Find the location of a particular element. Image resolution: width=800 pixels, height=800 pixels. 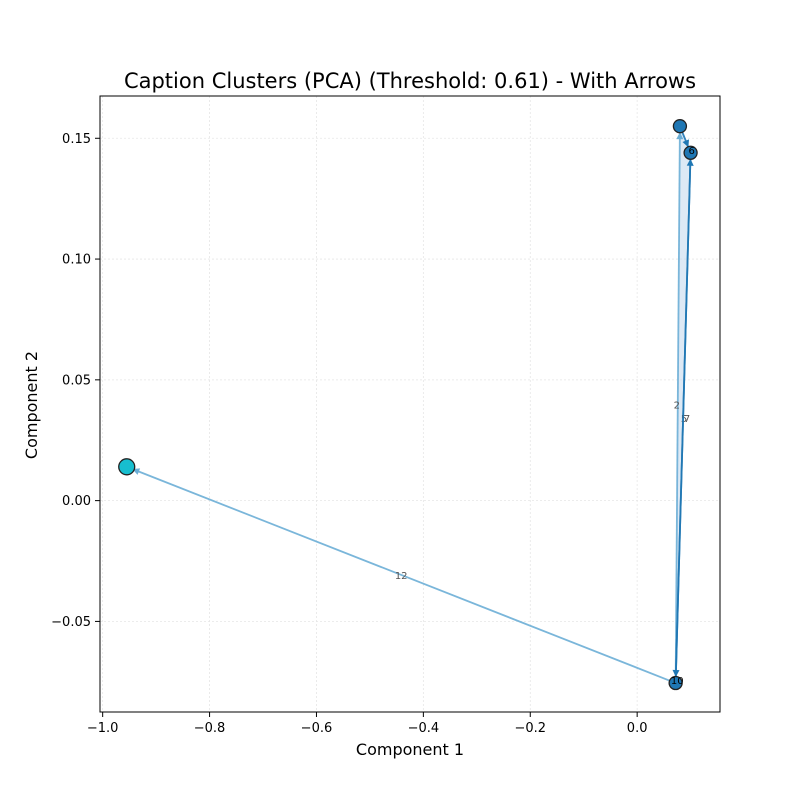

point-label: 10 is located at coordinates (677, 681).